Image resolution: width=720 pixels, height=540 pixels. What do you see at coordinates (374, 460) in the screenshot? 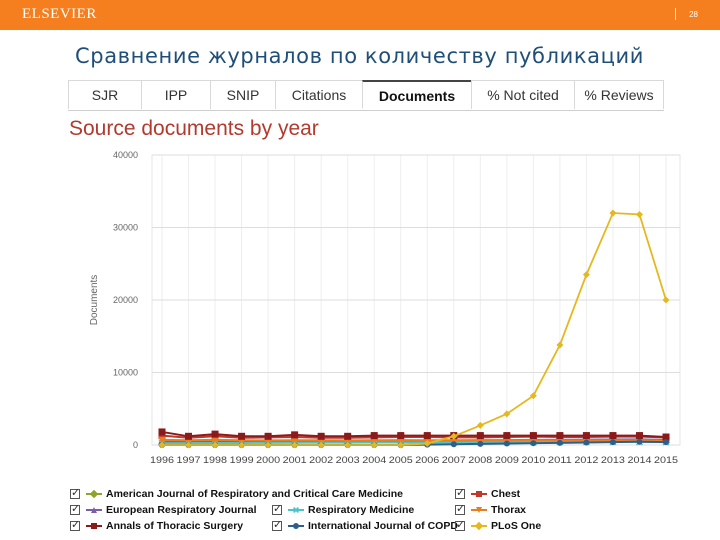
I see `x-tick-label: 2004` at bounding box center [374, 460].